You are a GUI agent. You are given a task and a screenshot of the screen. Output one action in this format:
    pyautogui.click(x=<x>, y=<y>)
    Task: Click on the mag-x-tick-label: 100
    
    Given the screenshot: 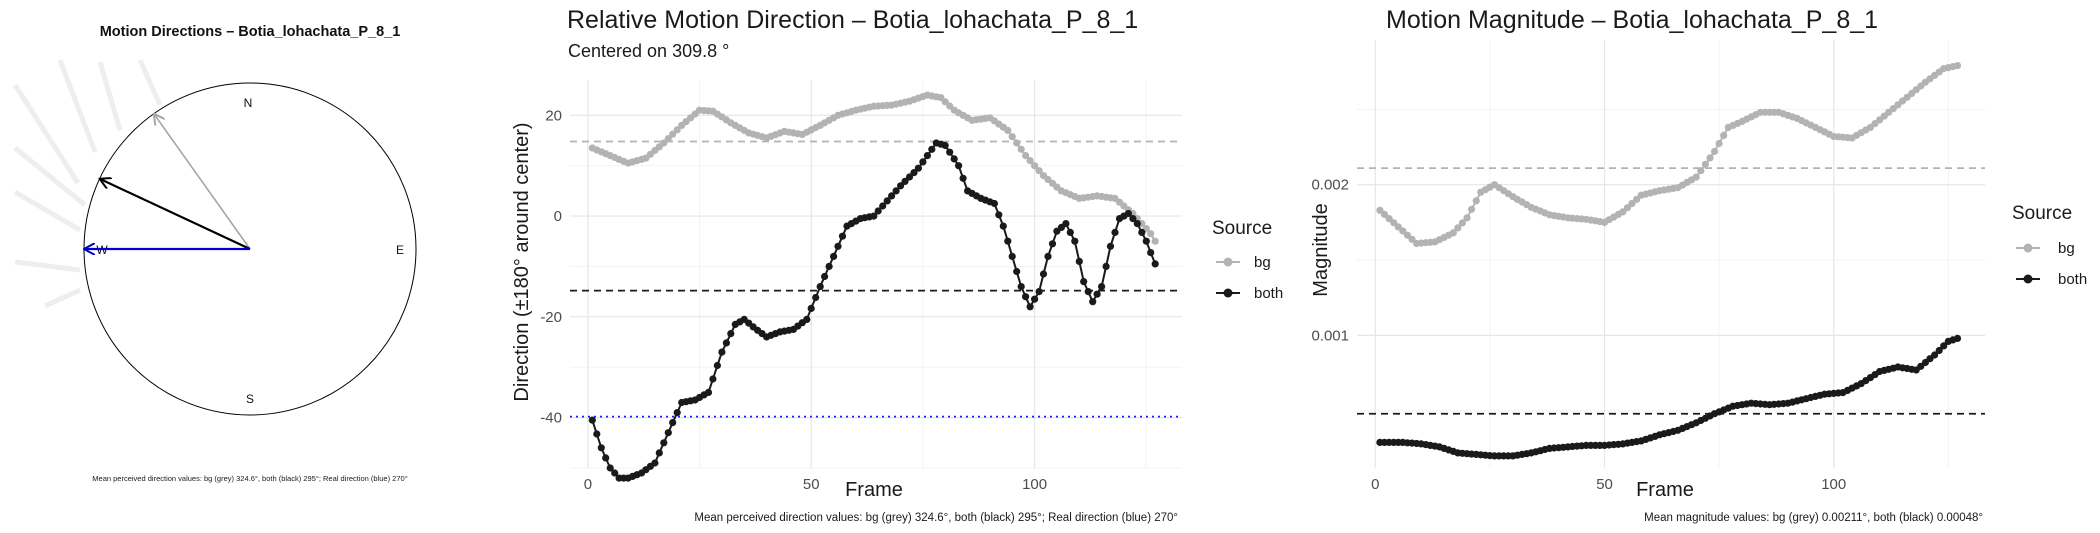 What is the action you would take?
    pyautogui.click(x=1833, y=484)
    